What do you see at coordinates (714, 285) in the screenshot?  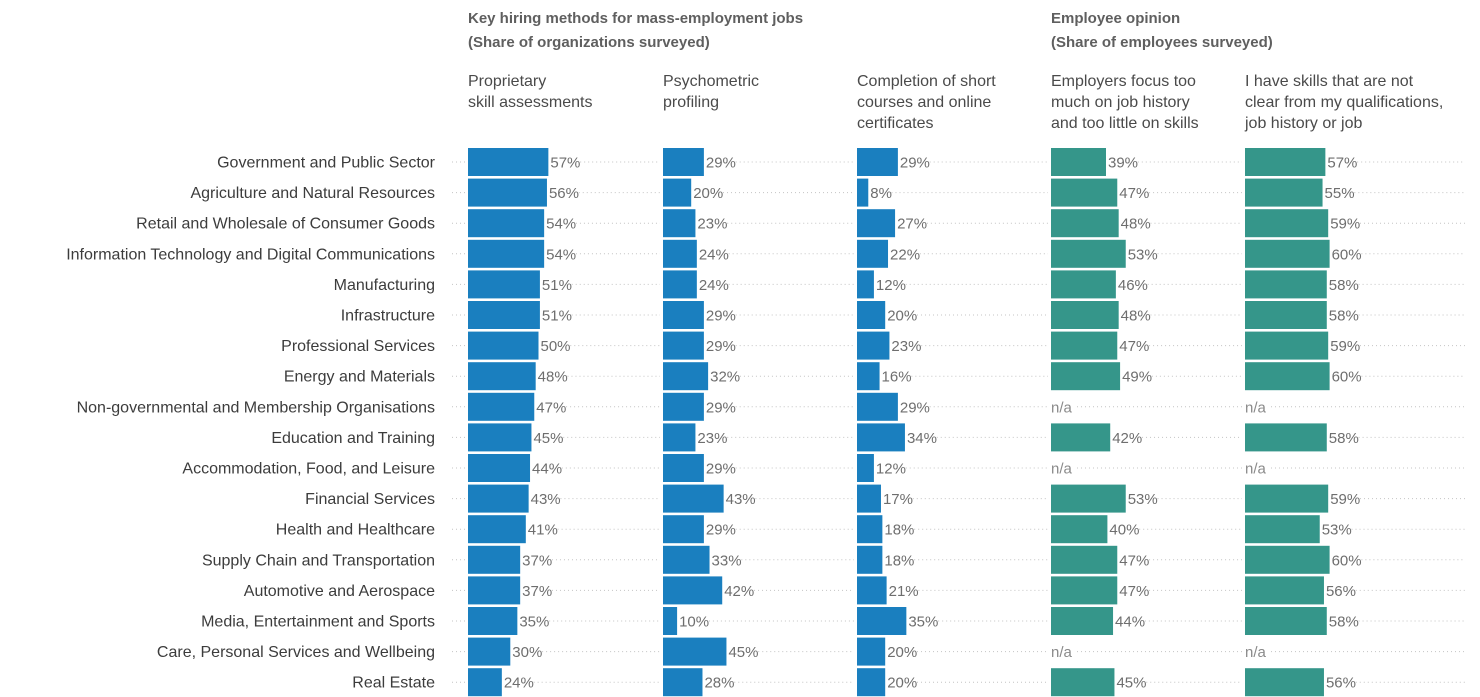 I see `value-label: 24%` at bounding box center [714, 285].